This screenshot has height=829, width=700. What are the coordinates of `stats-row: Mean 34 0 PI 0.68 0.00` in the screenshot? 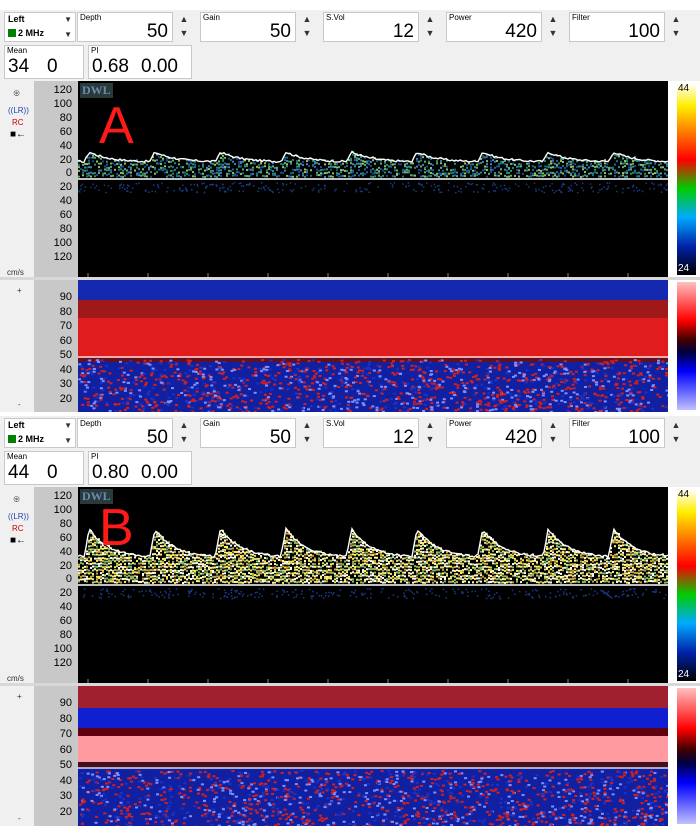 It's located at (350, 62).